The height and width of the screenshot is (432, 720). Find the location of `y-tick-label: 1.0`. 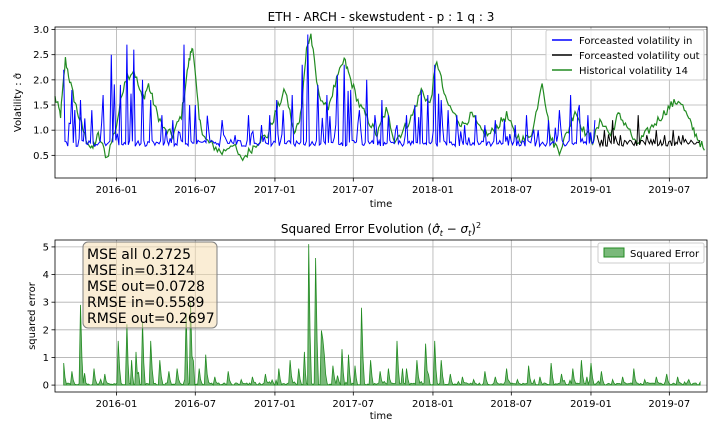

y-tick-label: 1.0 is located at coordinates (41, 131).